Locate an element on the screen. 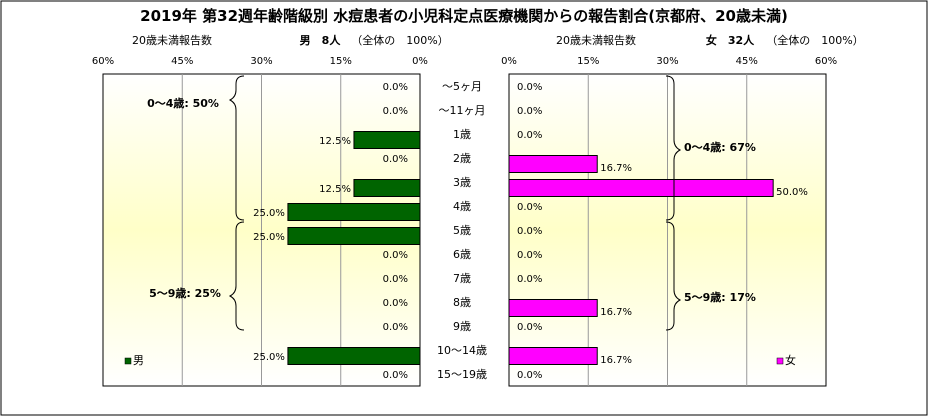 Image resolution: width=944 pixels, height=417 pixels. female-axis-label: 20歳未満報告数 is located at coordinates (596, 40).